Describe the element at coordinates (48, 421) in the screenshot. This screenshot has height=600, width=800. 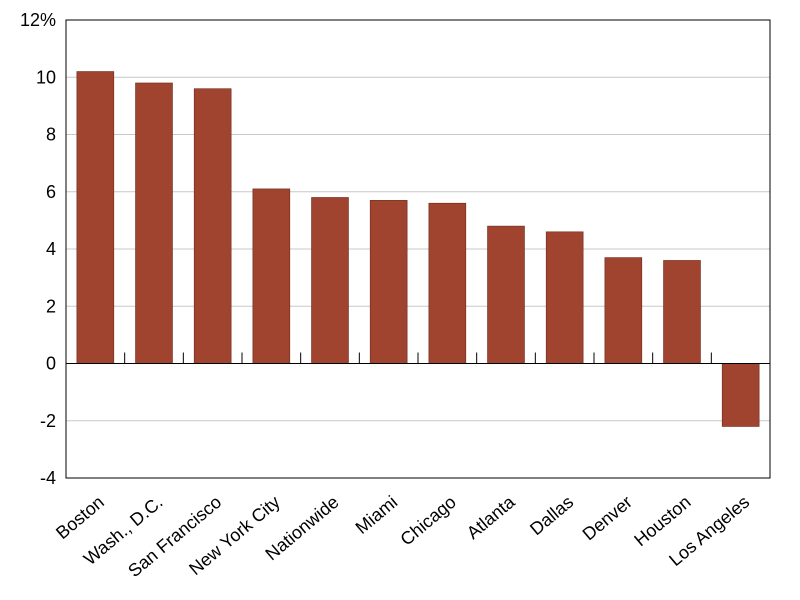
I see `y-tick-label: -2` at that location.